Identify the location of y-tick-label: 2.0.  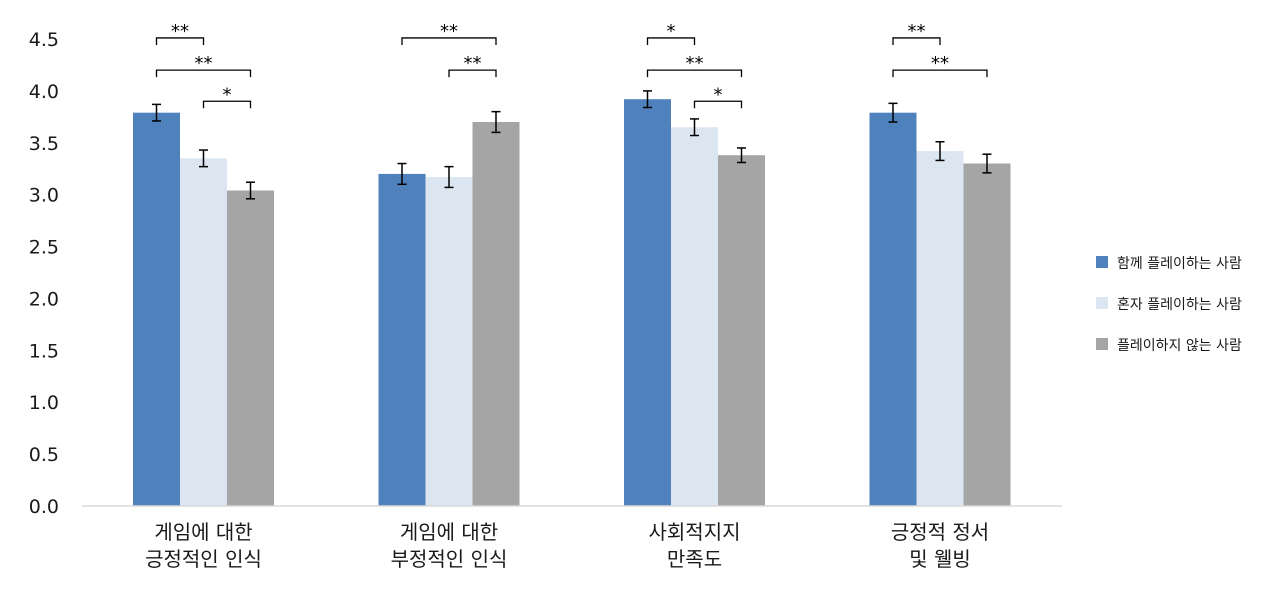
(44, 299).